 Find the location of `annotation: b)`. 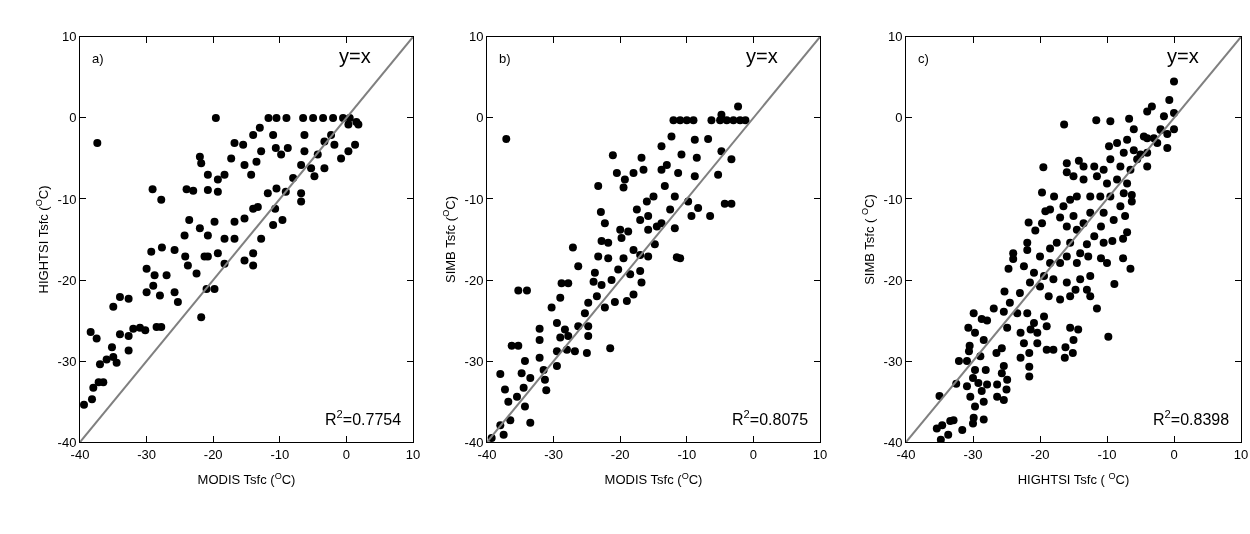

annotation: b) is located at coordinates (505, 58).